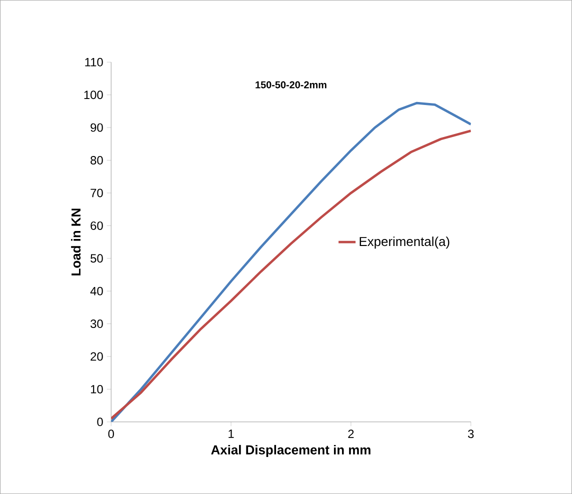 This screenshot has width=572, height=494. I want to click on y-tick-label: 110, so click(94, 62).